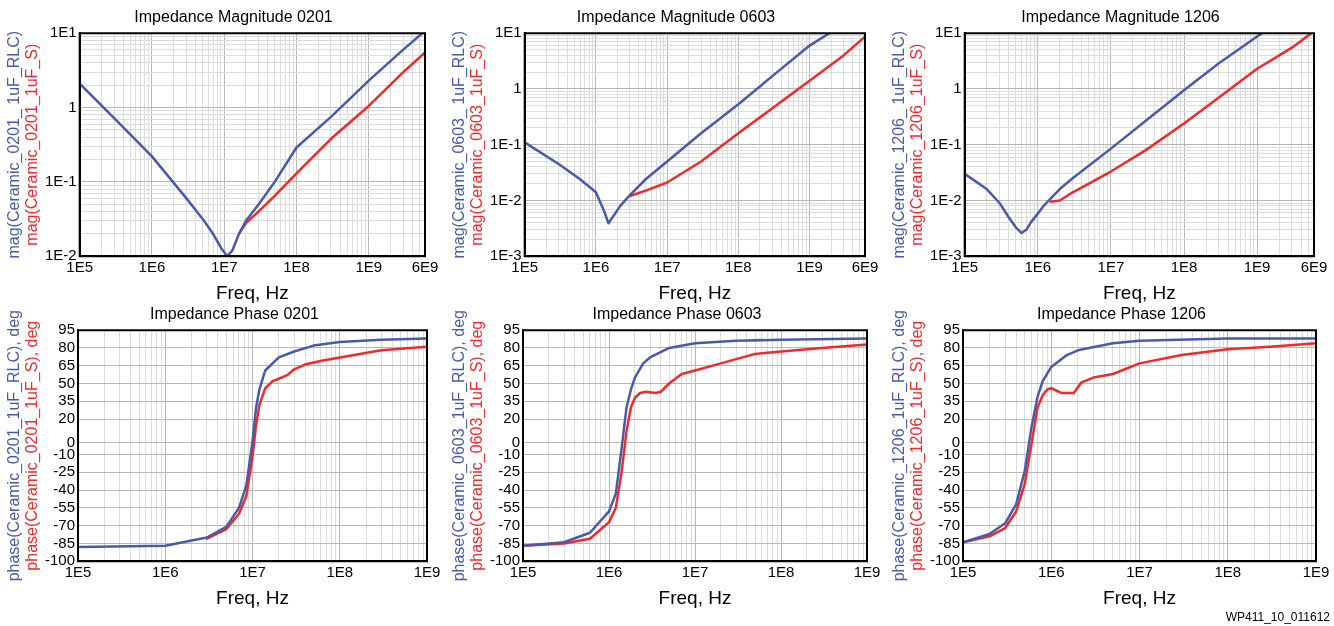 The height and width of the screenshot is (626, 1334). What do you see at coordinates (917, 445) in the screenshot?
I see `text: phase(Ceramic_1206_1uF_S), deg` at bounding box center [917, 445].